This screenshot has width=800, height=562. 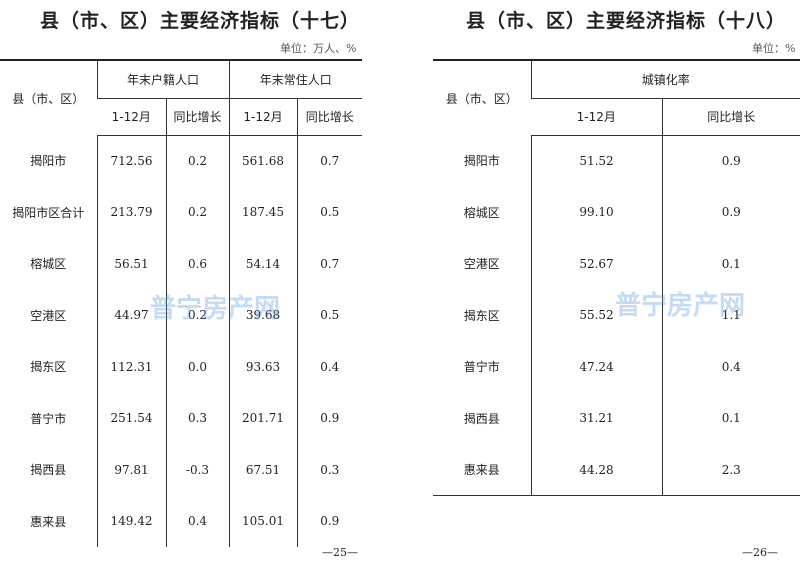 I want to click on table-row: 惠来县 149.42 0.4 105.01 0.9, so click(x=181, y=521).